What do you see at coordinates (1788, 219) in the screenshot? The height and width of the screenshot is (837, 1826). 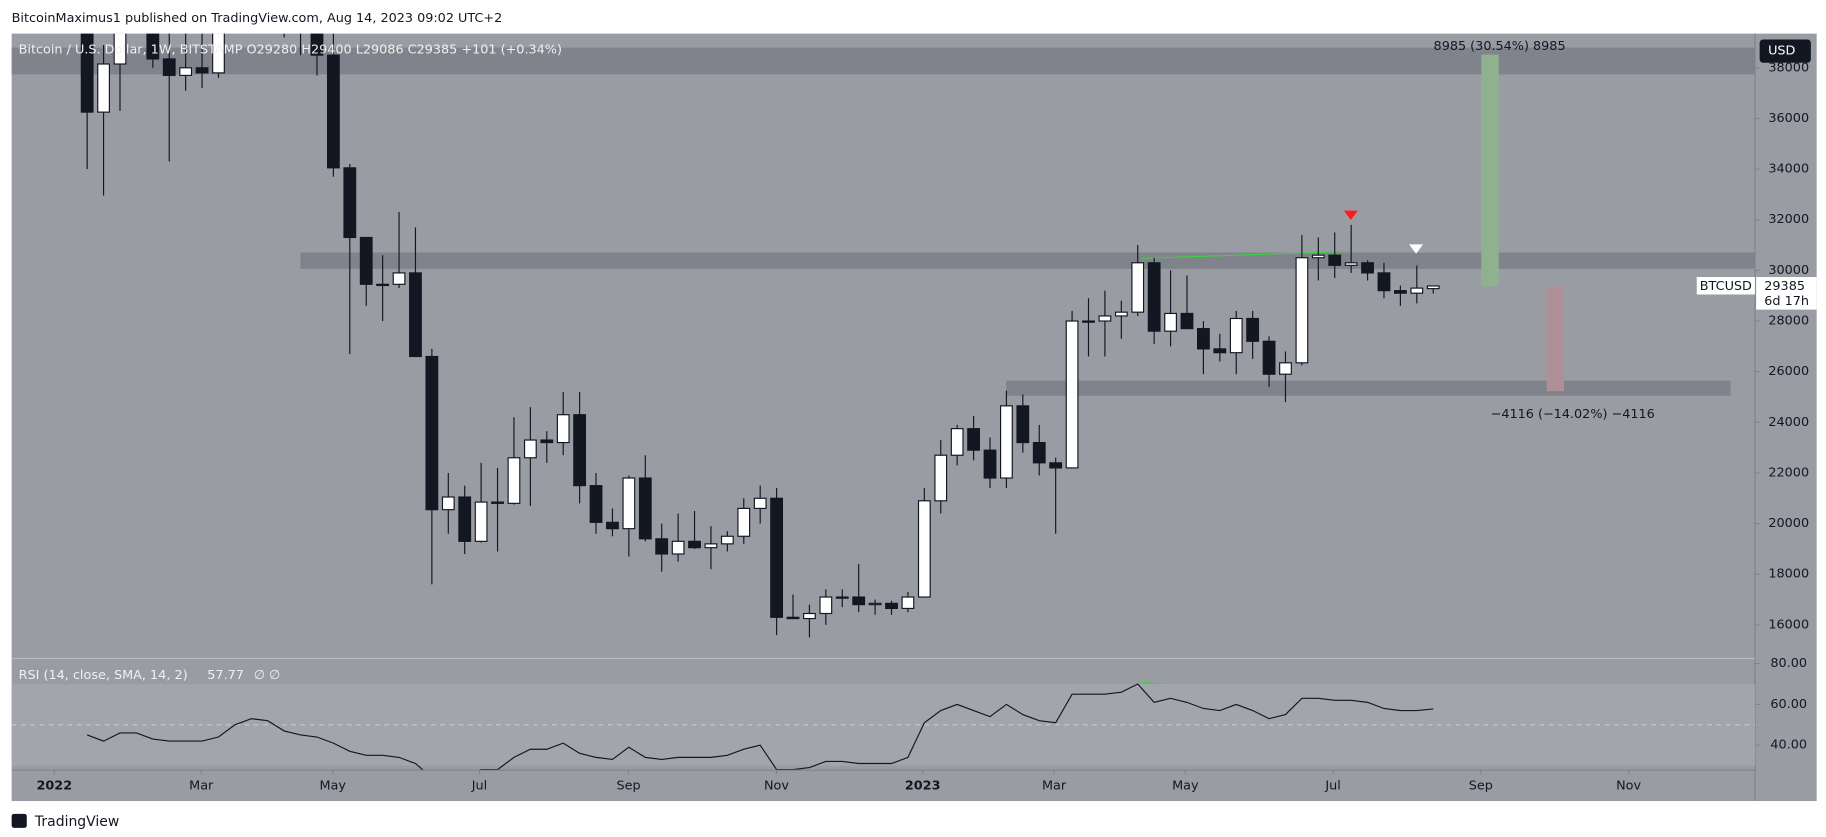 I see `y-tick-label: 32000` at bounding box center [1788, 219].